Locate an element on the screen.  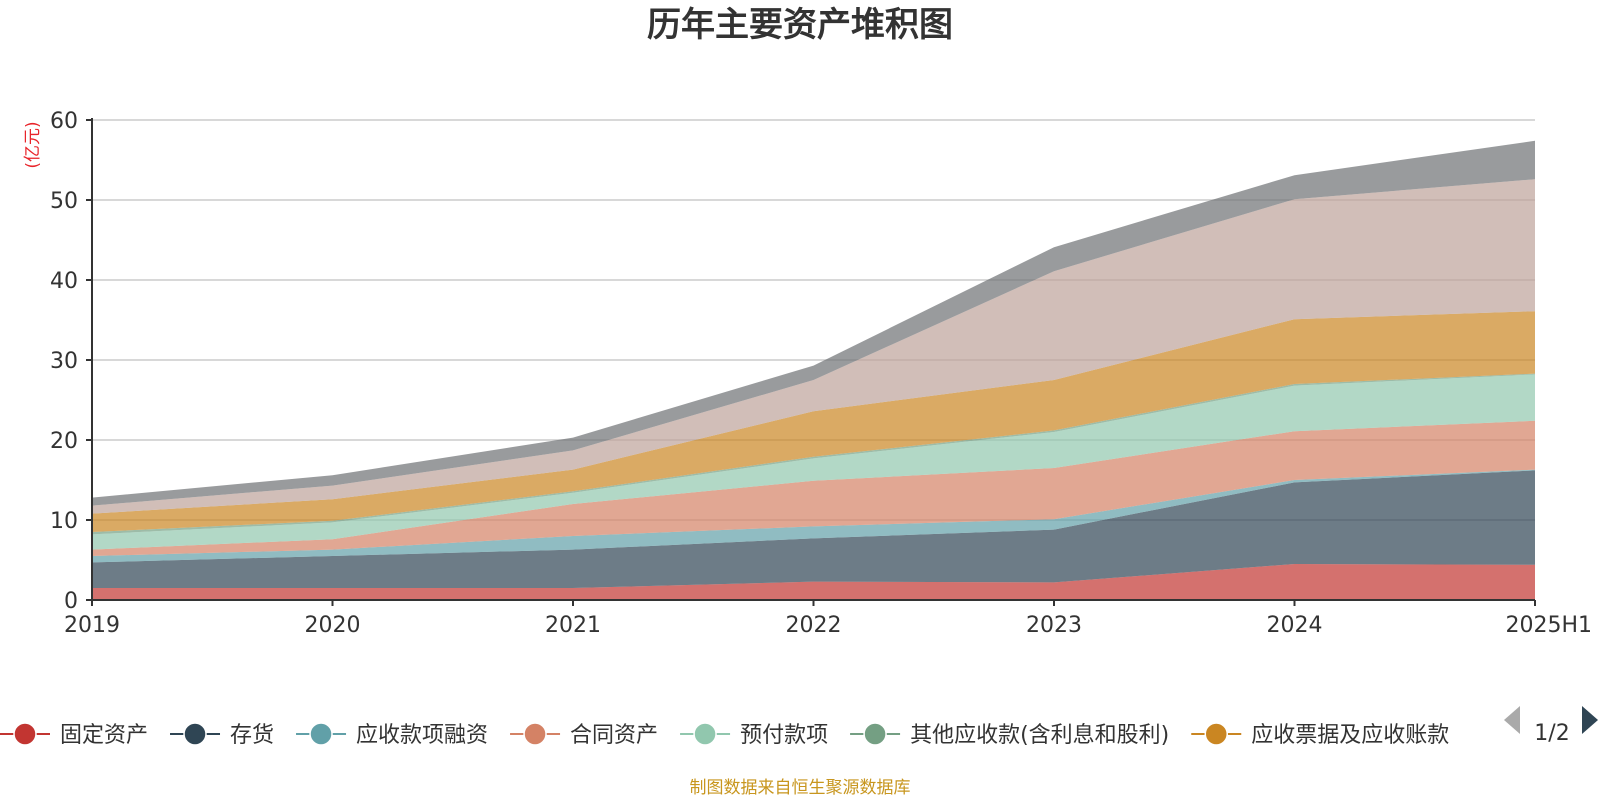
x-tick-label: 2022 is located at coordinates (814, 625).